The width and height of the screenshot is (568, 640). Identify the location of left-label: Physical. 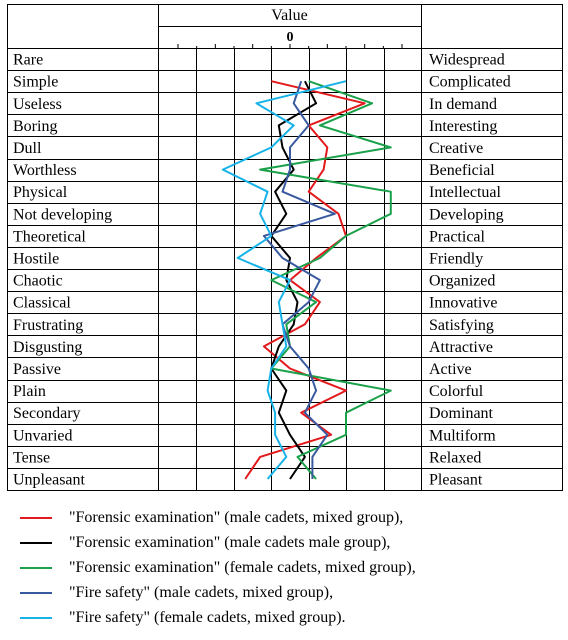
(40, 192).